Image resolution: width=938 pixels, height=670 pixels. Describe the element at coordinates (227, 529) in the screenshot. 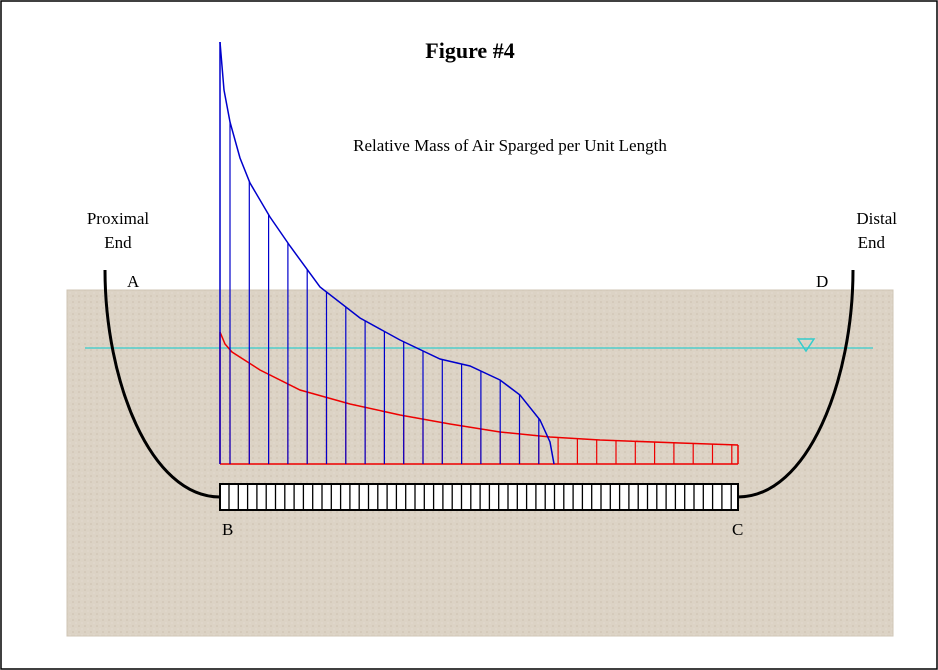

I see `point-label: B` at that location.